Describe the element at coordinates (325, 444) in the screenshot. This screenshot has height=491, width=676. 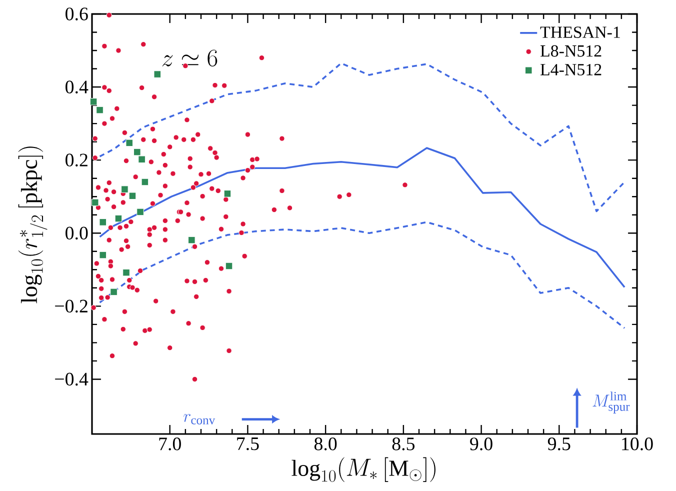
I see `x-tick-label: 8.0` at that location.